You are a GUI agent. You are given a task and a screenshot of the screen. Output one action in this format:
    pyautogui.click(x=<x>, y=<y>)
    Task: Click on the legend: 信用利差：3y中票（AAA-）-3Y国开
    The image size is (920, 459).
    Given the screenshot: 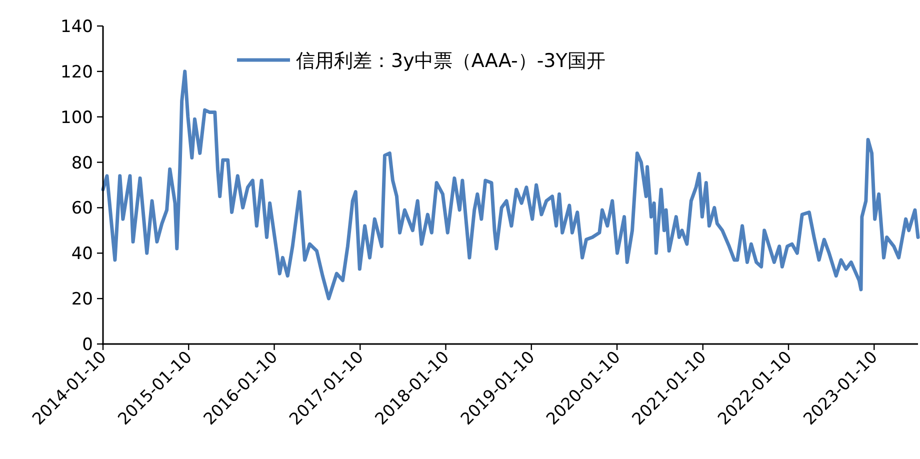 What is the action you would take?
    pyautogui.click(x=421, y=61)
    